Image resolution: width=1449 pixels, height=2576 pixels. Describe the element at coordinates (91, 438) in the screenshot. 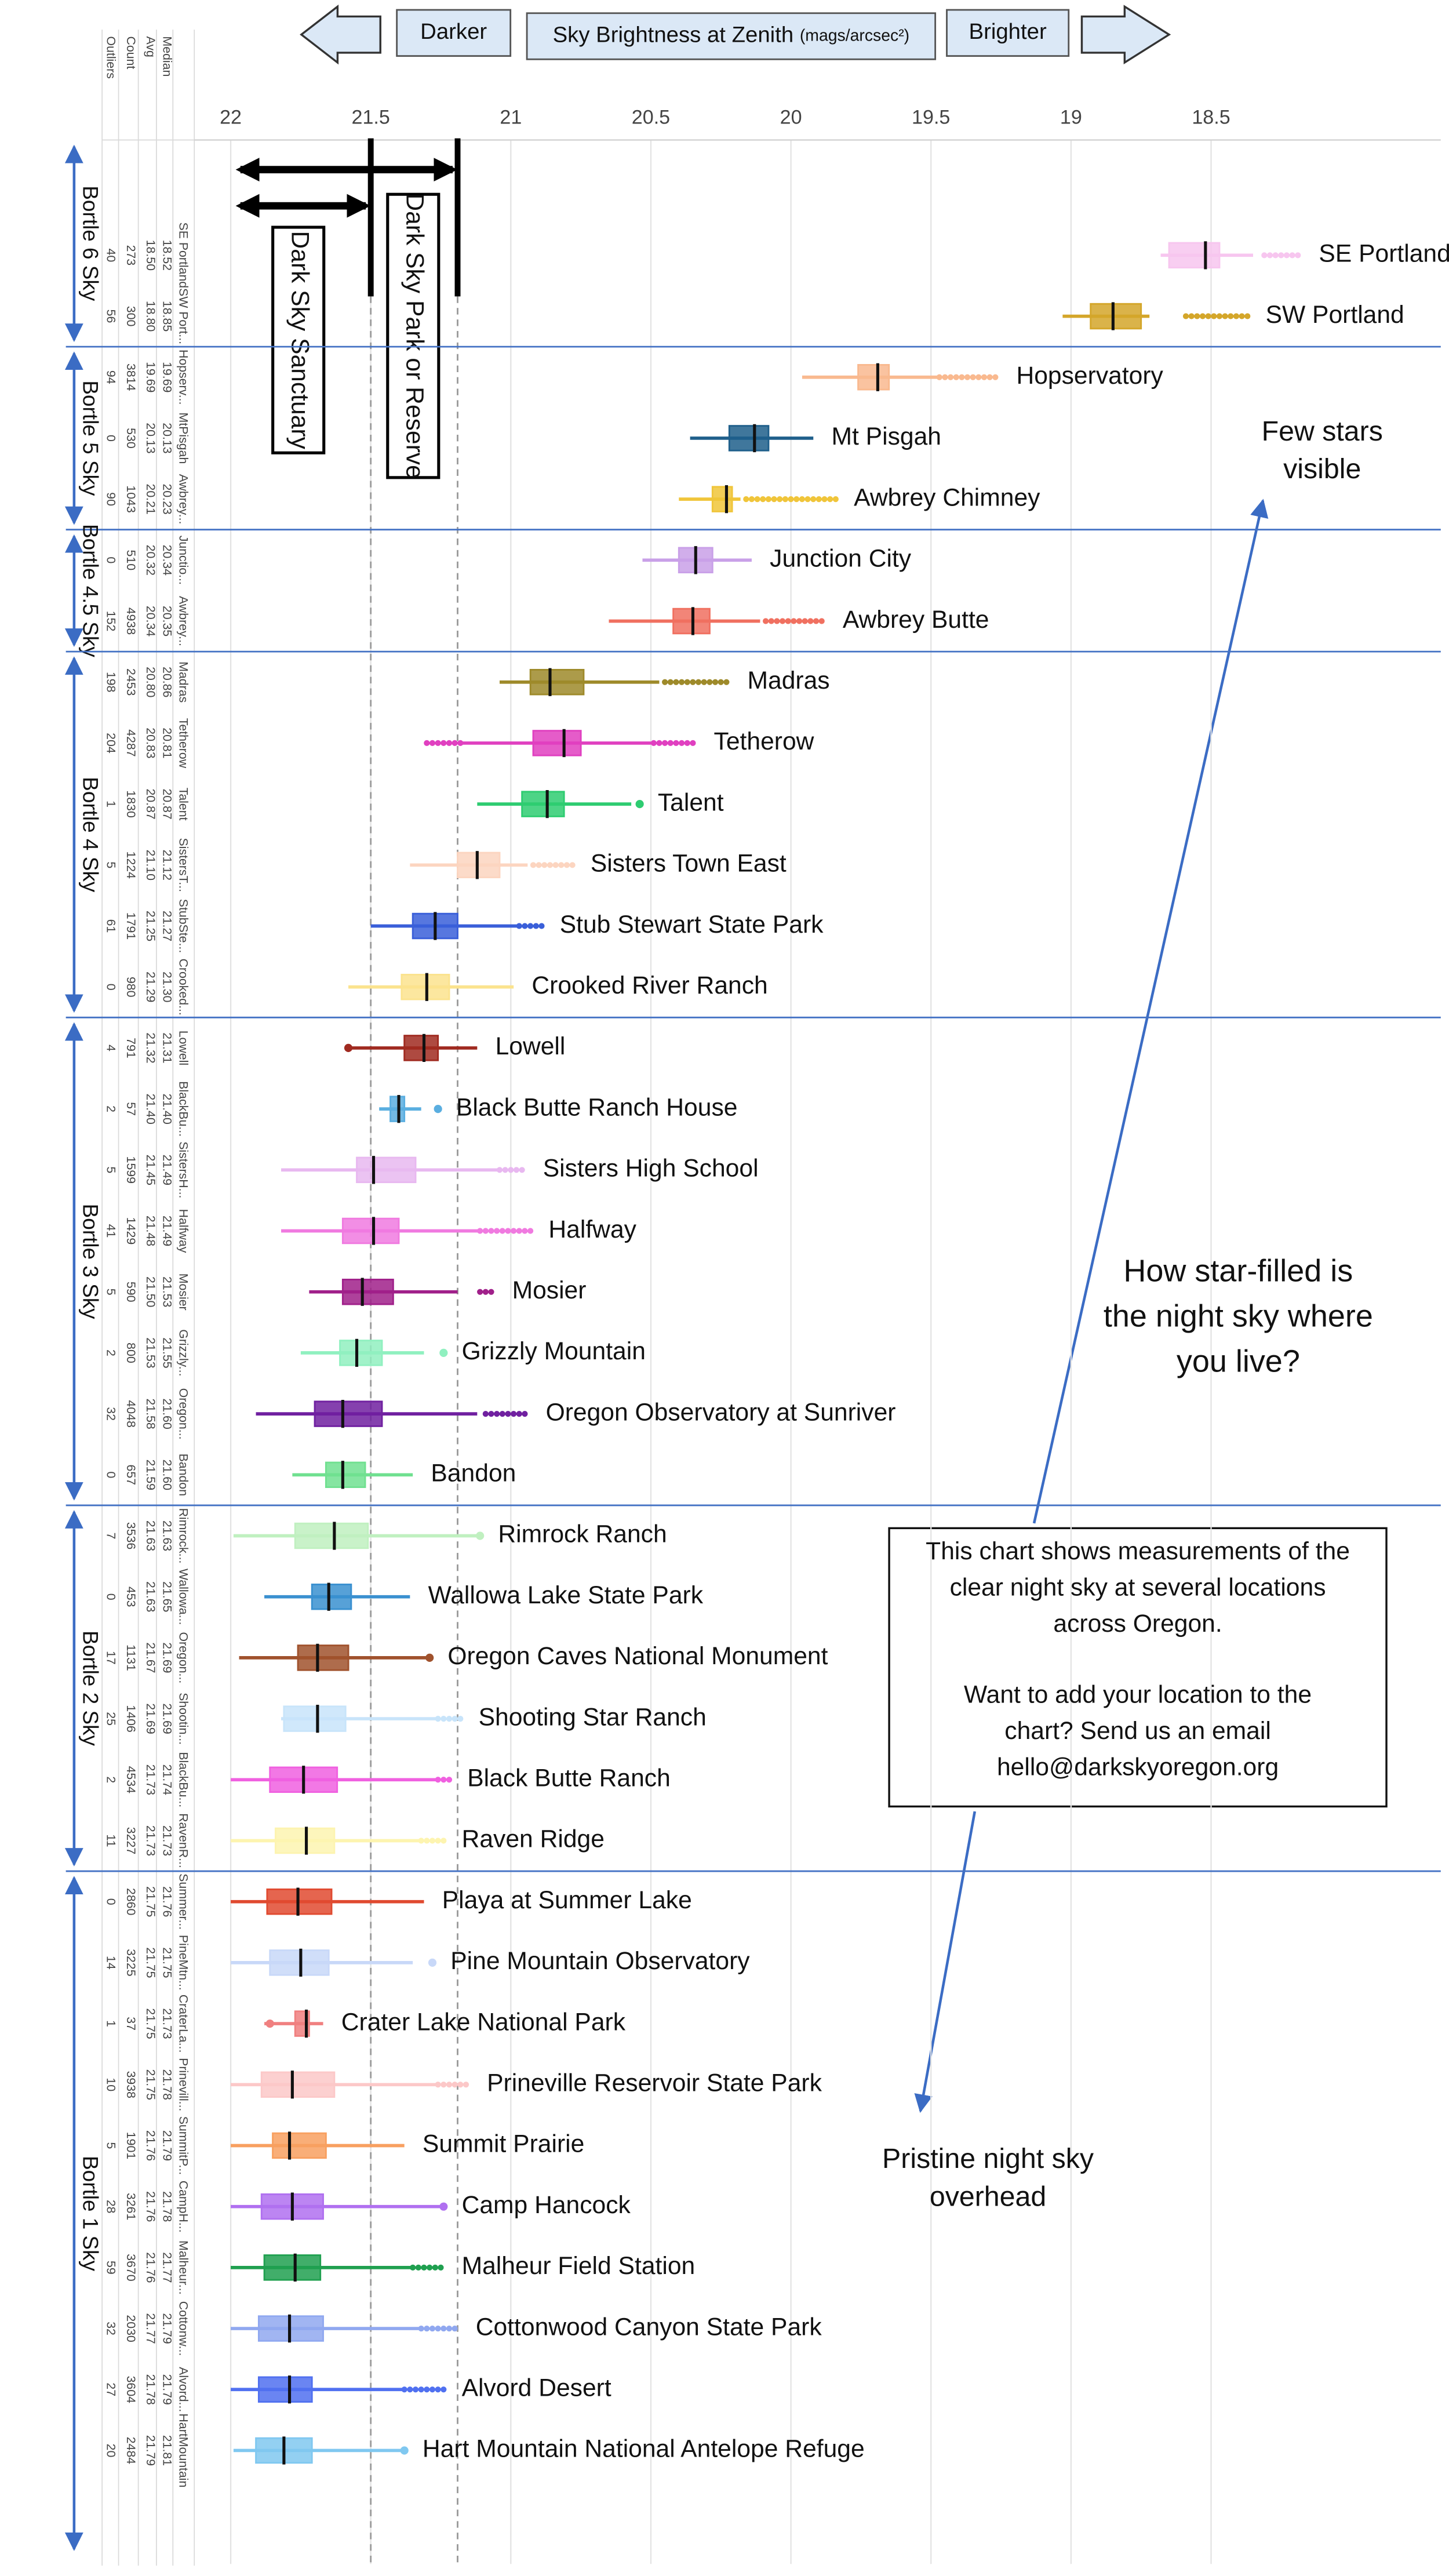

I see `group-label: Bortle 5 Sky` at that location.